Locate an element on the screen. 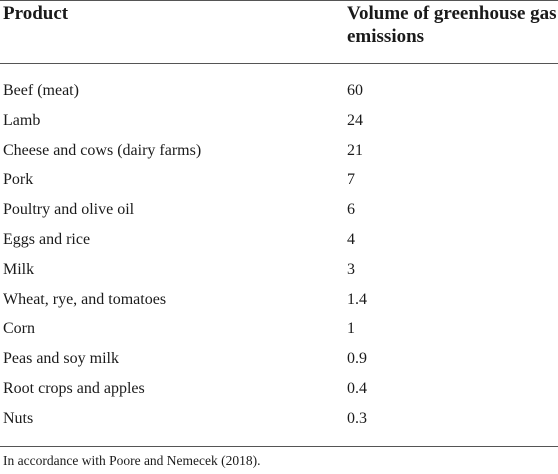 The image size is (558, 474). table-row: Lamb 24 is located at coordinates (279, 121).